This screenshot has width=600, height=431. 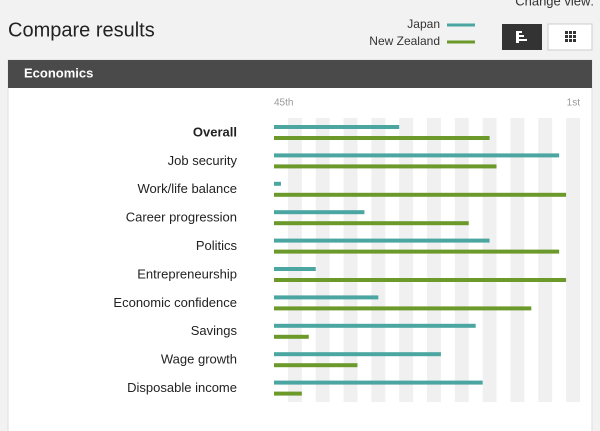 I want to click on panel-title: Economics, so click(x=58, y=72).